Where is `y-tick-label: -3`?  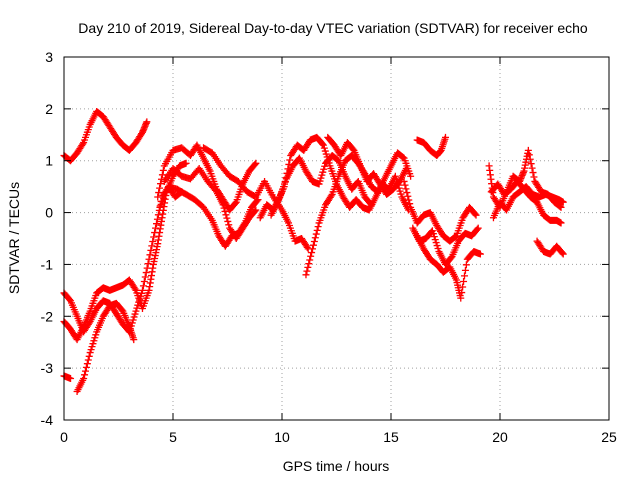 y-tick-label: -3 is located at coordinates (47, 368).